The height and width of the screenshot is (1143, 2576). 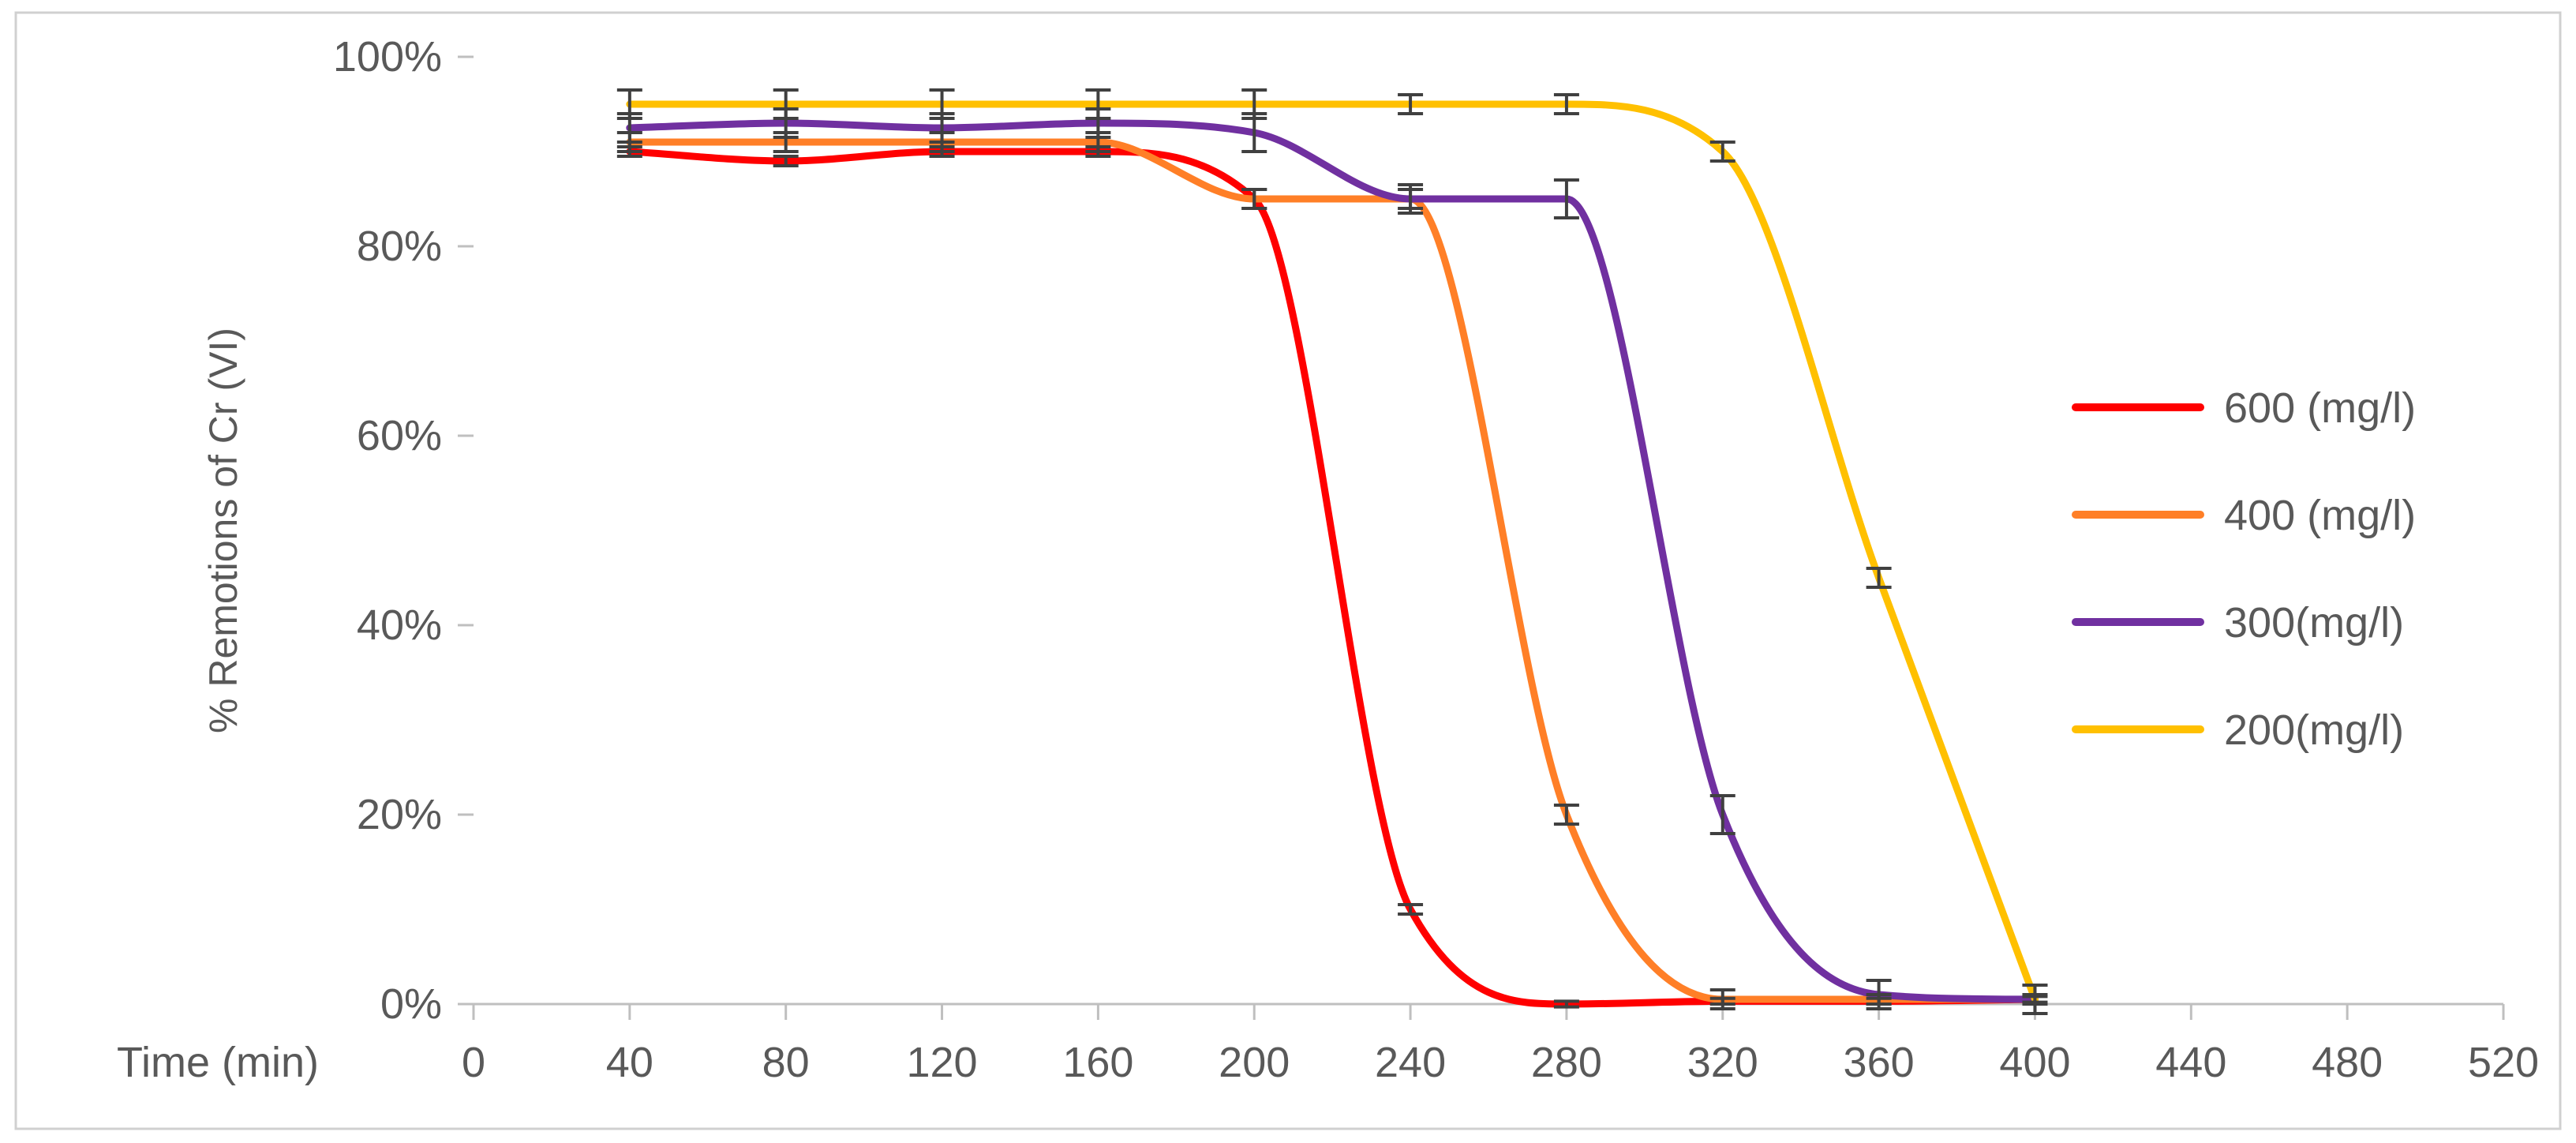 I want to click on y-axis-ticks: 0% 20% 40% 60% 80% 100%, so click(x=403, y=530).